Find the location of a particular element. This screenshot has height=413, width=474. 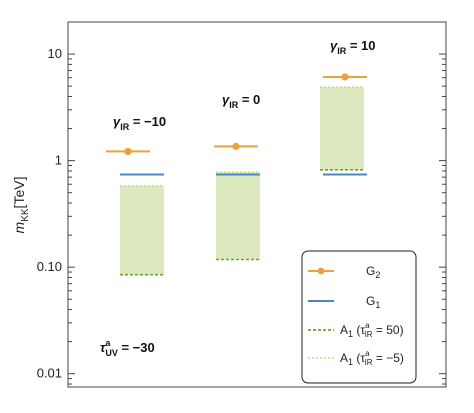

y-axis-title: mKK[TeV] is located at coordinates (21, 205).